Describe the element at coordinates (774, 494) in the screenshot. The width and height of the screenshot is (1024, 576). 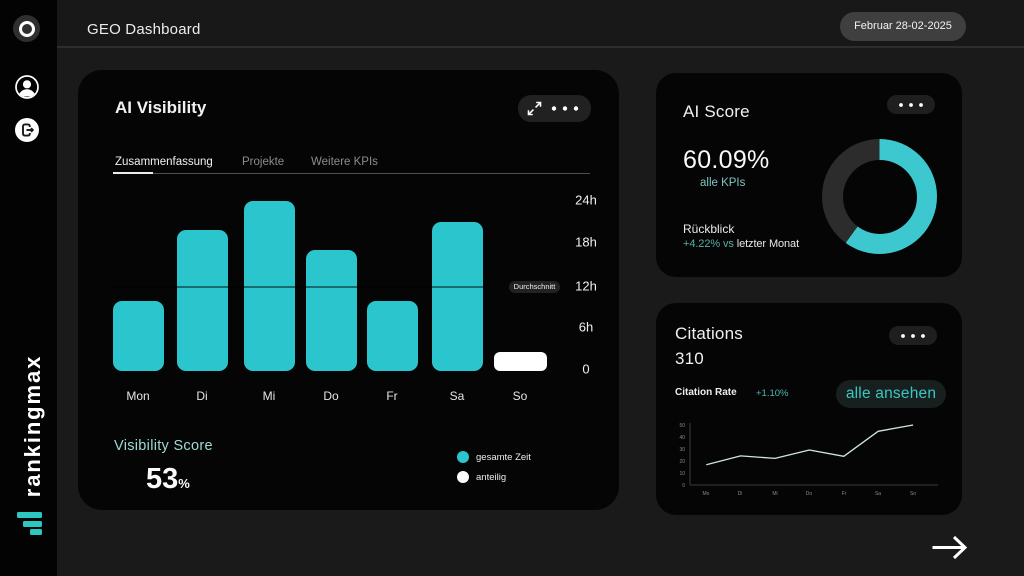
I see `svg-text: Mi` at that location.